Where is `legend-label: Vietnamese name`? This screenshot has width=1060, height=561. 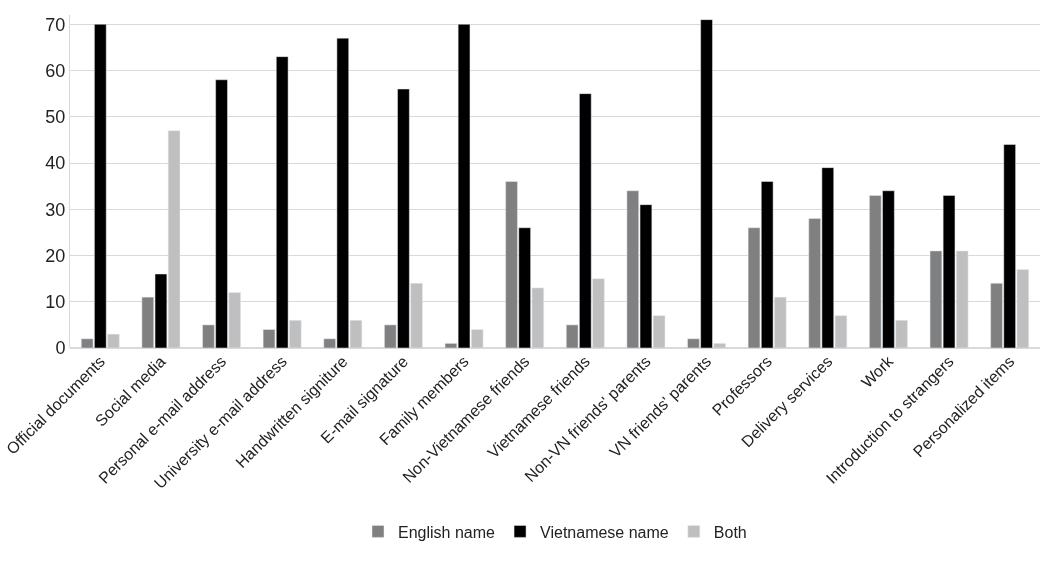
legend-label: Vietnamese name is located at coordinates (604, 532).